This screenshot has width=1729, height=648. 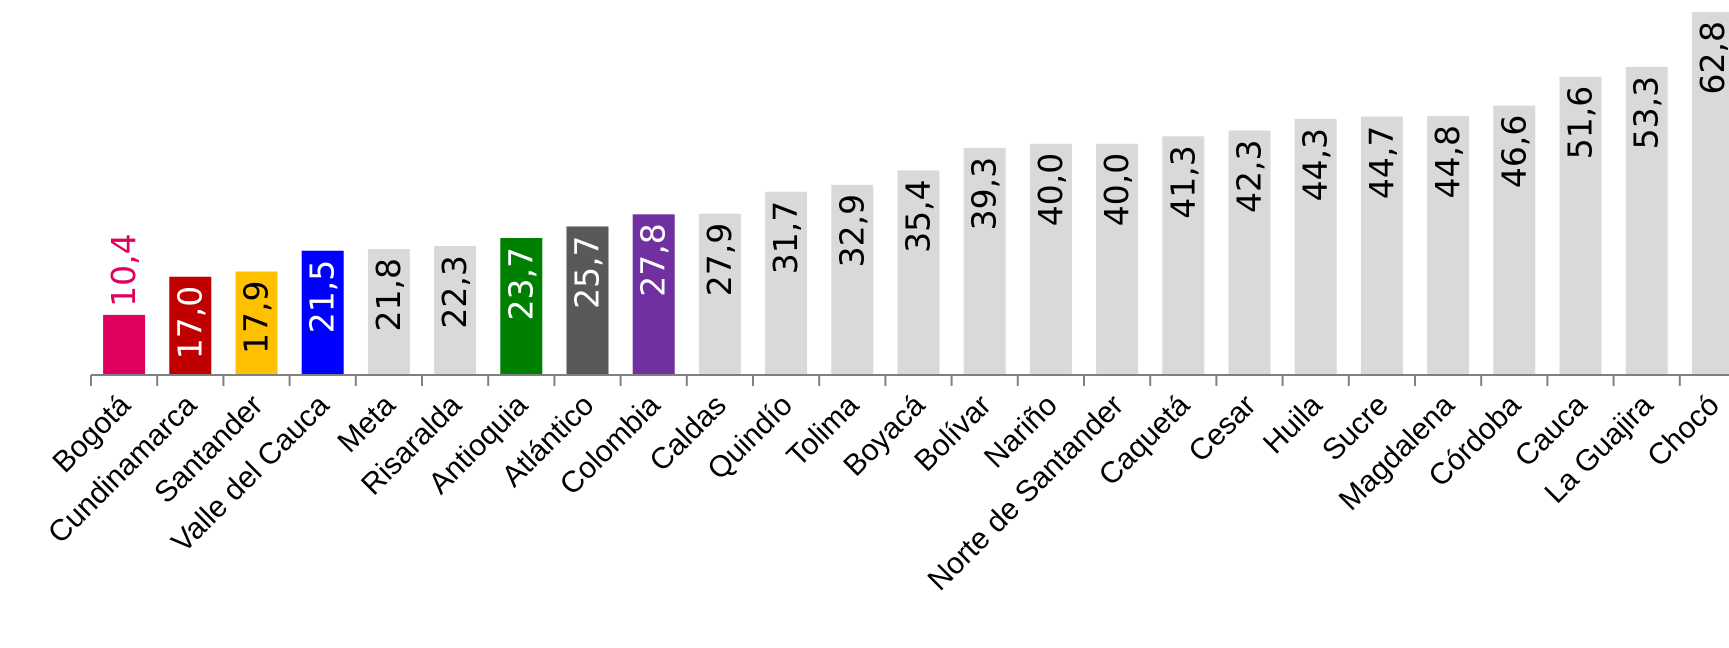 I want to click on value-label: 35,4, so click(x=918, y=215).